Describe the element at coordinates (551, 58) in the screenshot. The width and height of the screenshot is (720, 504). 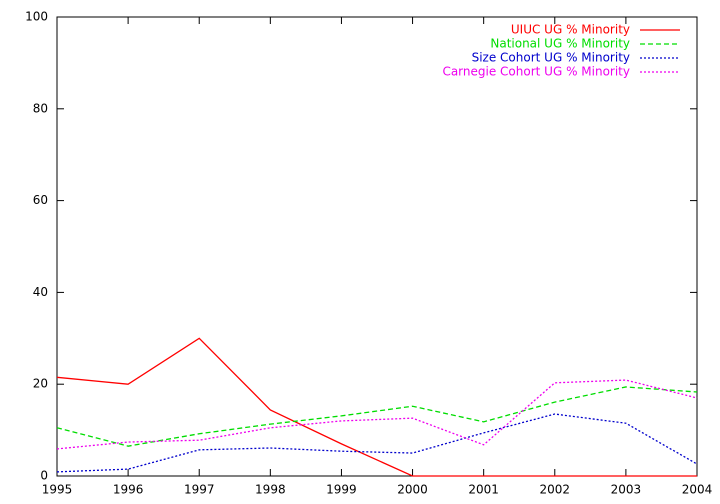
I see `legend-label: Size Cohort UG % Minority` at that location.